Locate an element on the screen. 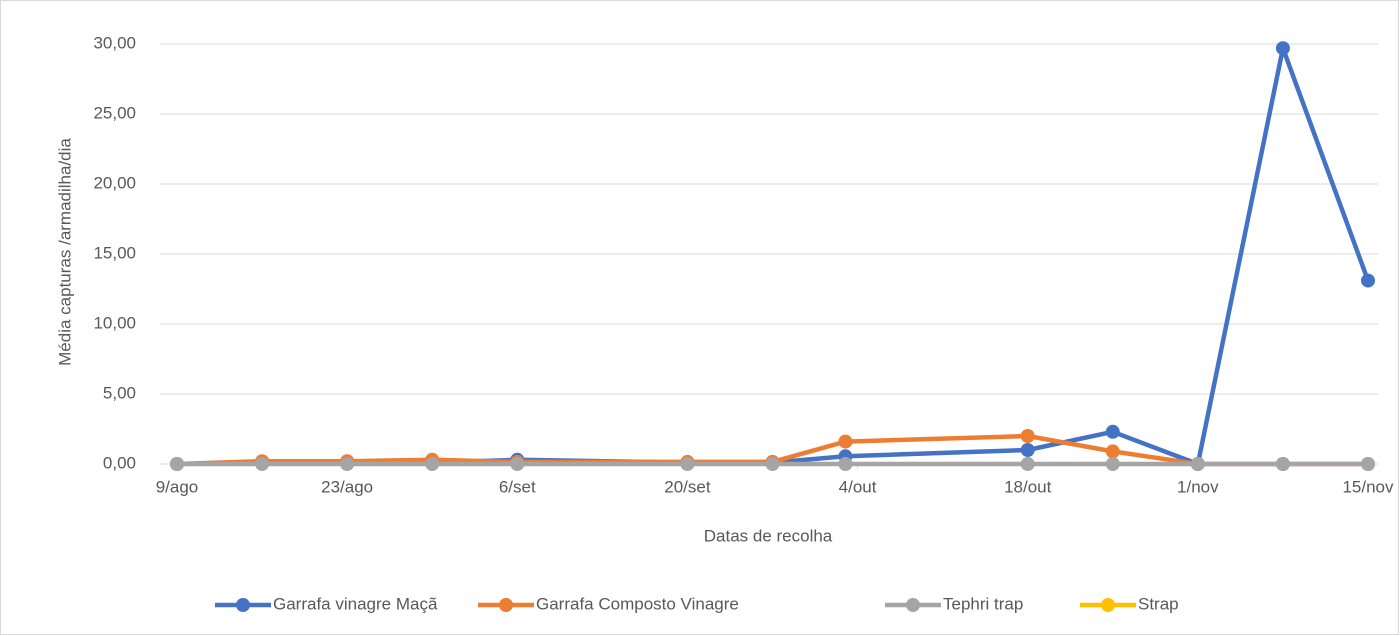 This screenshot has width=1400, height=636. y-tick-label: 5,00 is located at coordinates (119, 392).